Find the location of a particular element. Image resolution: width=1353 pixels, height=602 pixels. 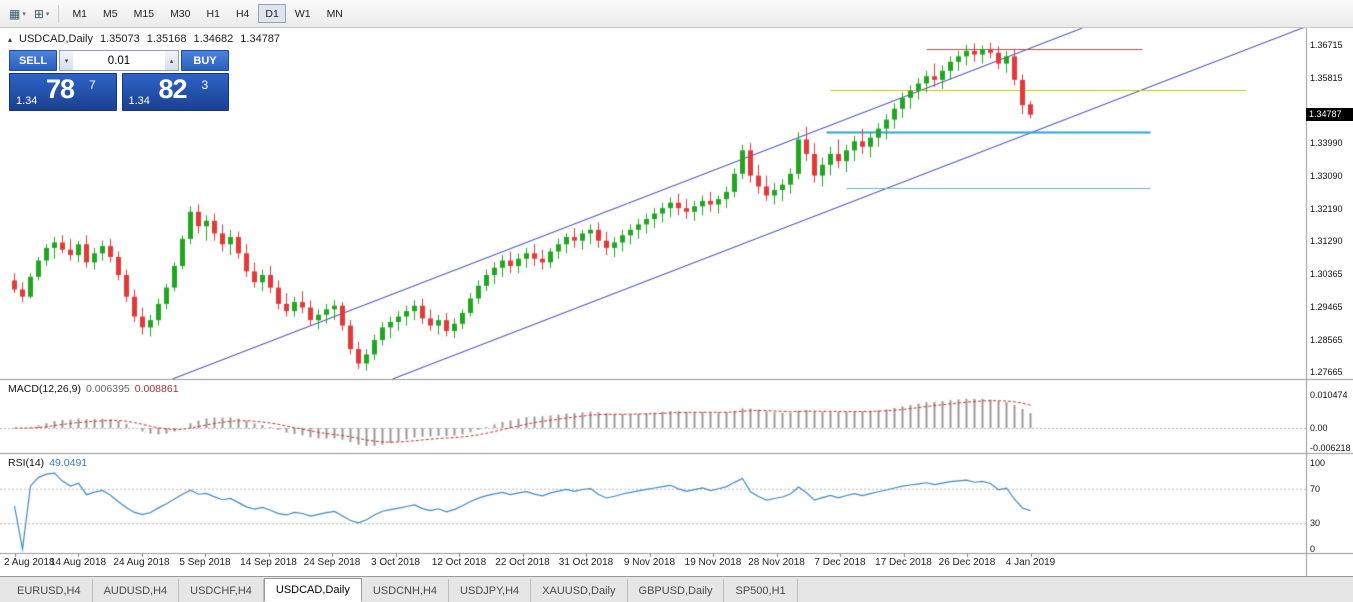

chart-tab-usdcad-daily: USDCAD,Daily is located at coordinates (312, 590).